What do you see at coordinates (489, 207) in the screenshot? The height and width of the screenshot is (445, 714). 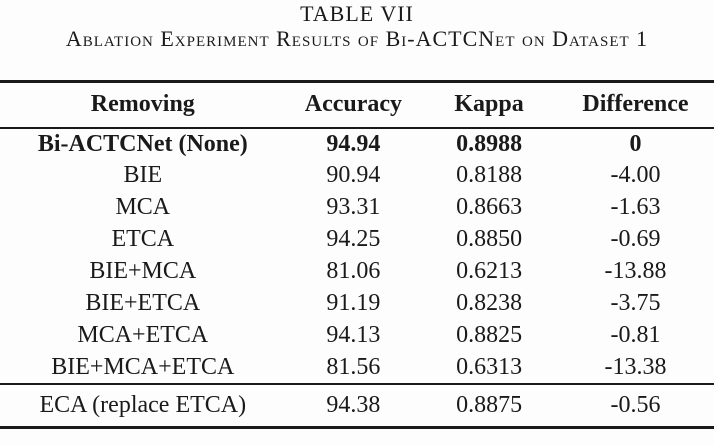 I see `cell-kappa: 0.8663` at bounding box center [489, 207].